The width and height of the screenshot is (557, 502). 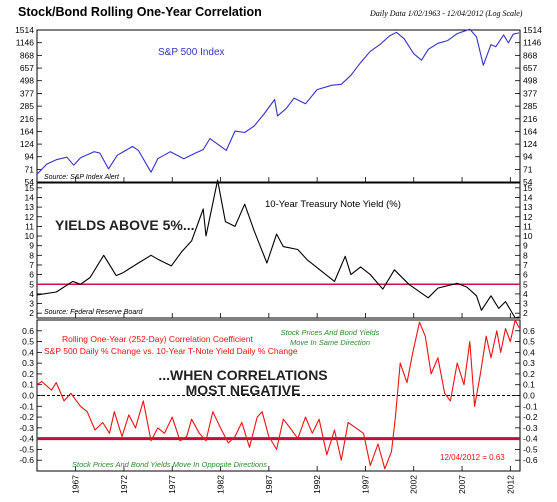 What do you see at coordinates (317, 484) in the screenshot?
I see `x-tick-label: 1992` at bounding box center [317, 484].